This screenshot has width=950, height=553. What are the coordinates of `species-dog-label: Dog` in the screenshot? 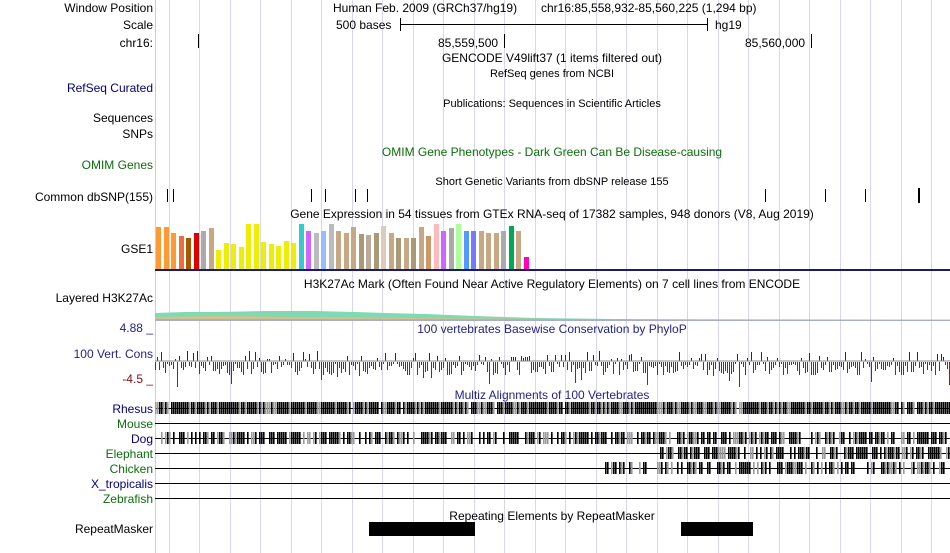 It's located at (141, 439).